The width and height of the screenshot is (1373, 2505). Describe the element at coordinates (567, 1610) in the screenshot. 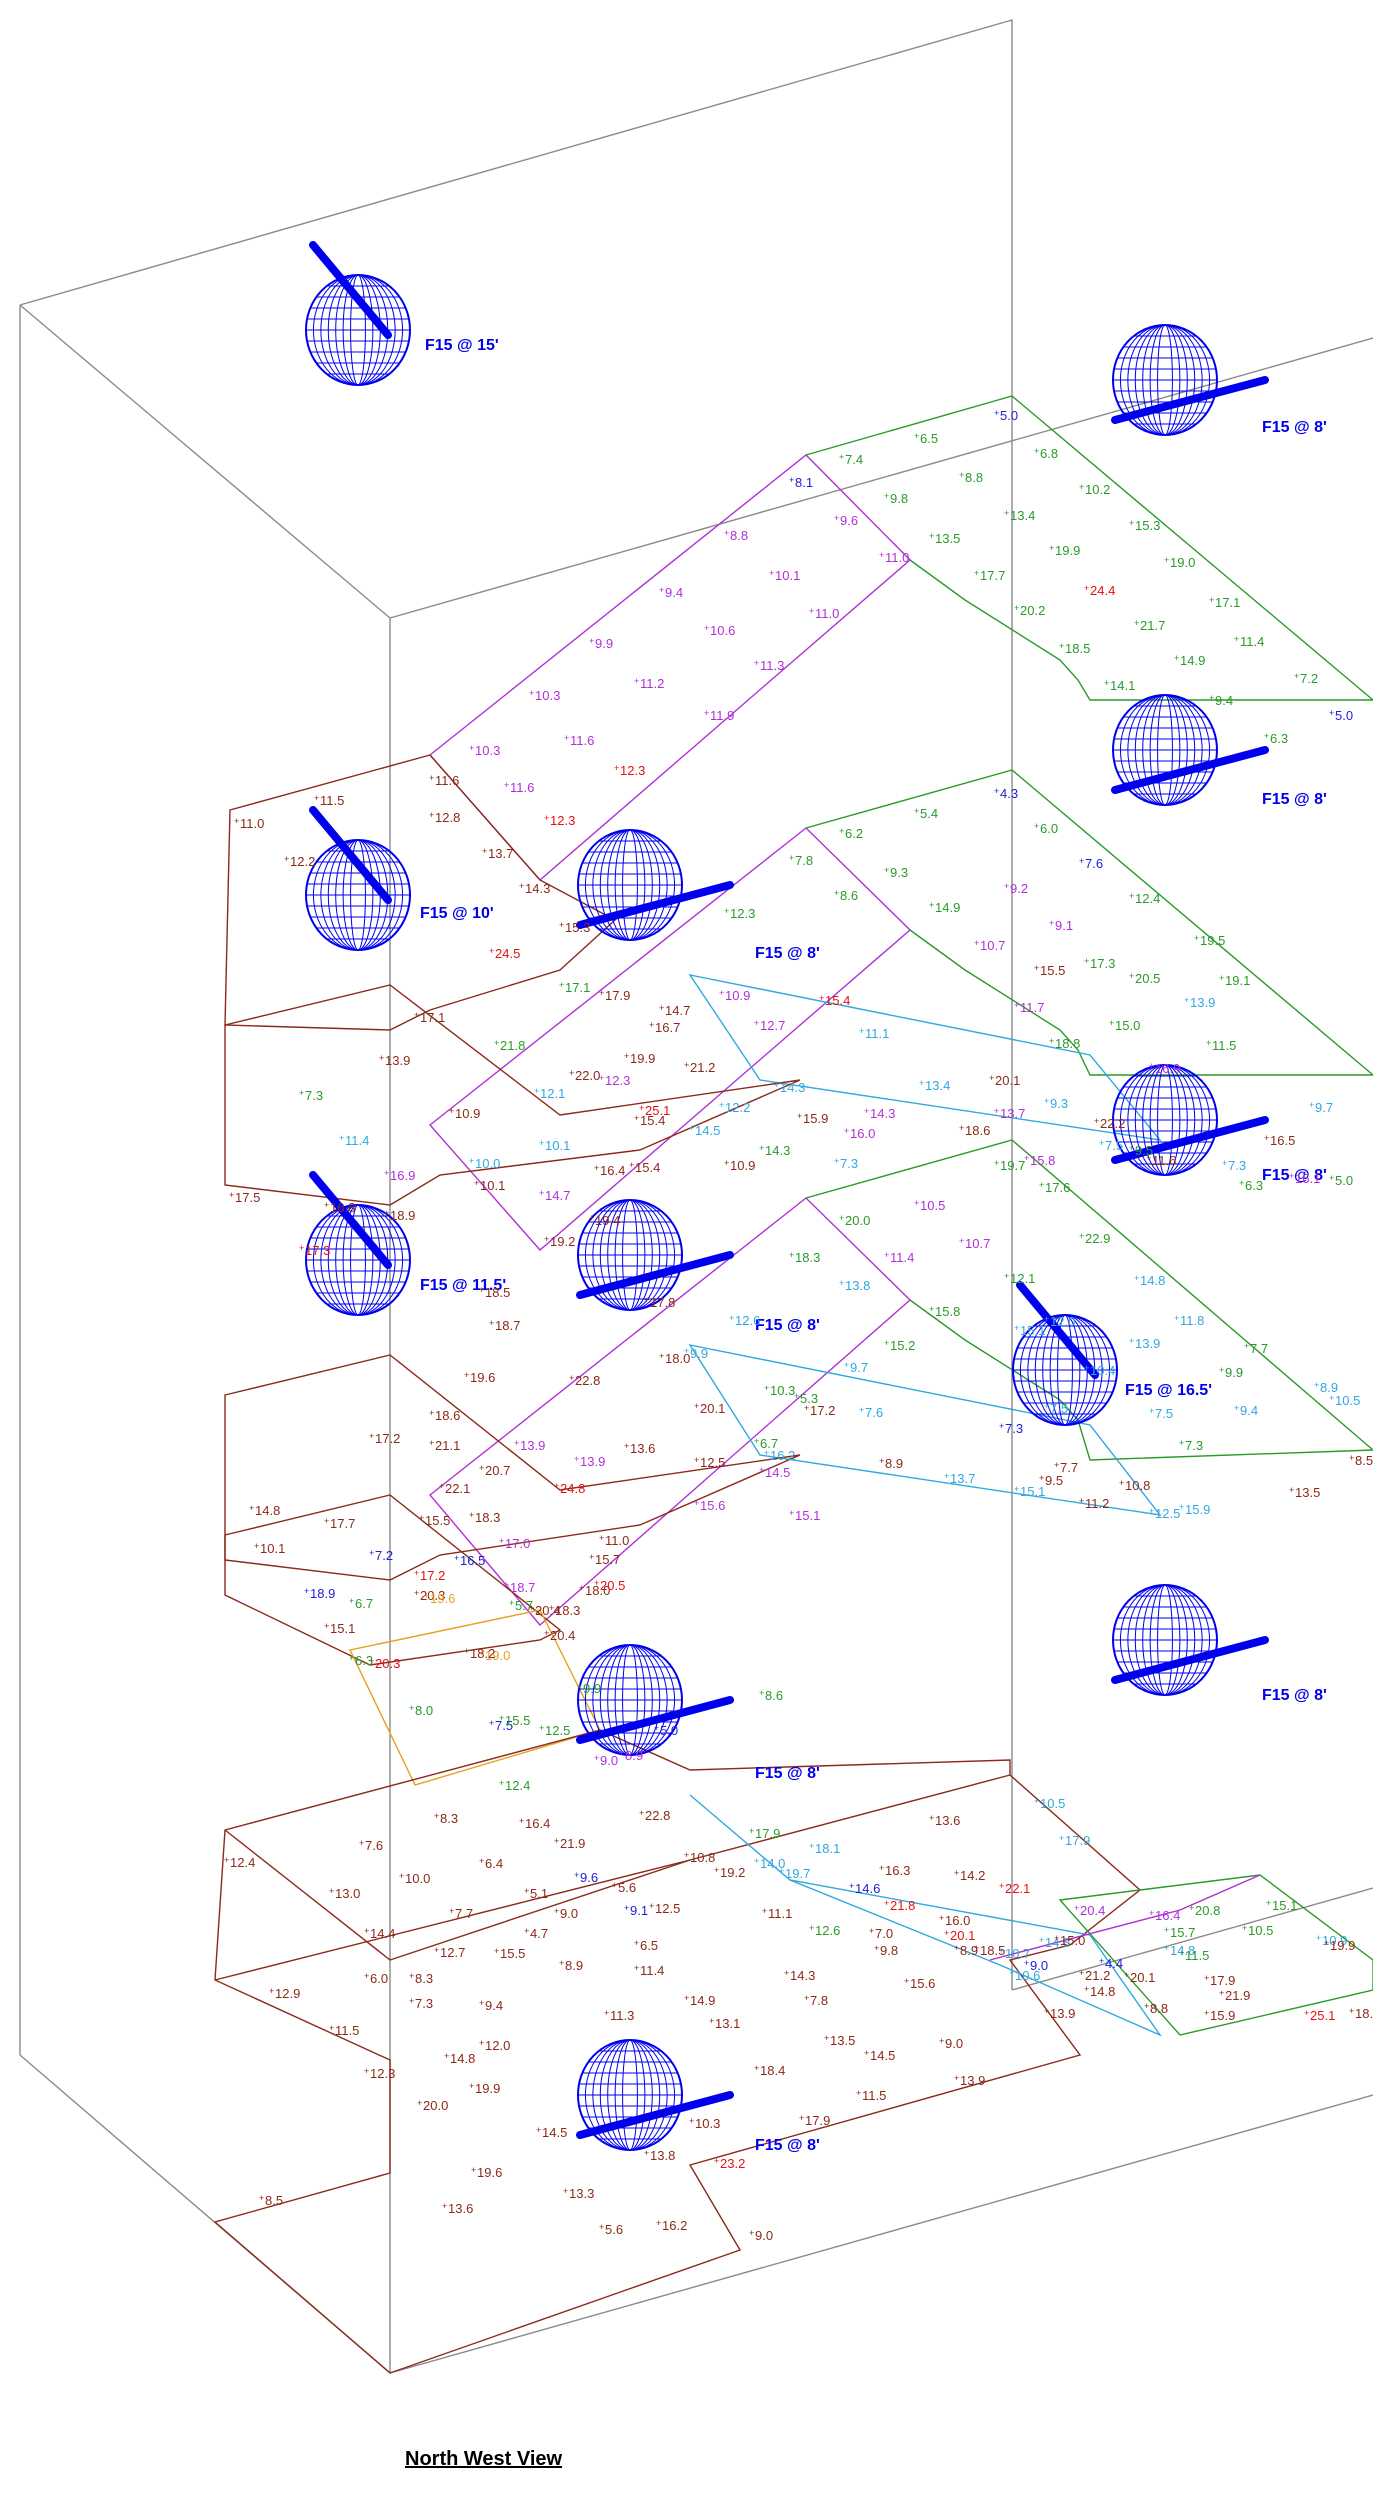

I see `illuminance-reading: 18.3` at that location.